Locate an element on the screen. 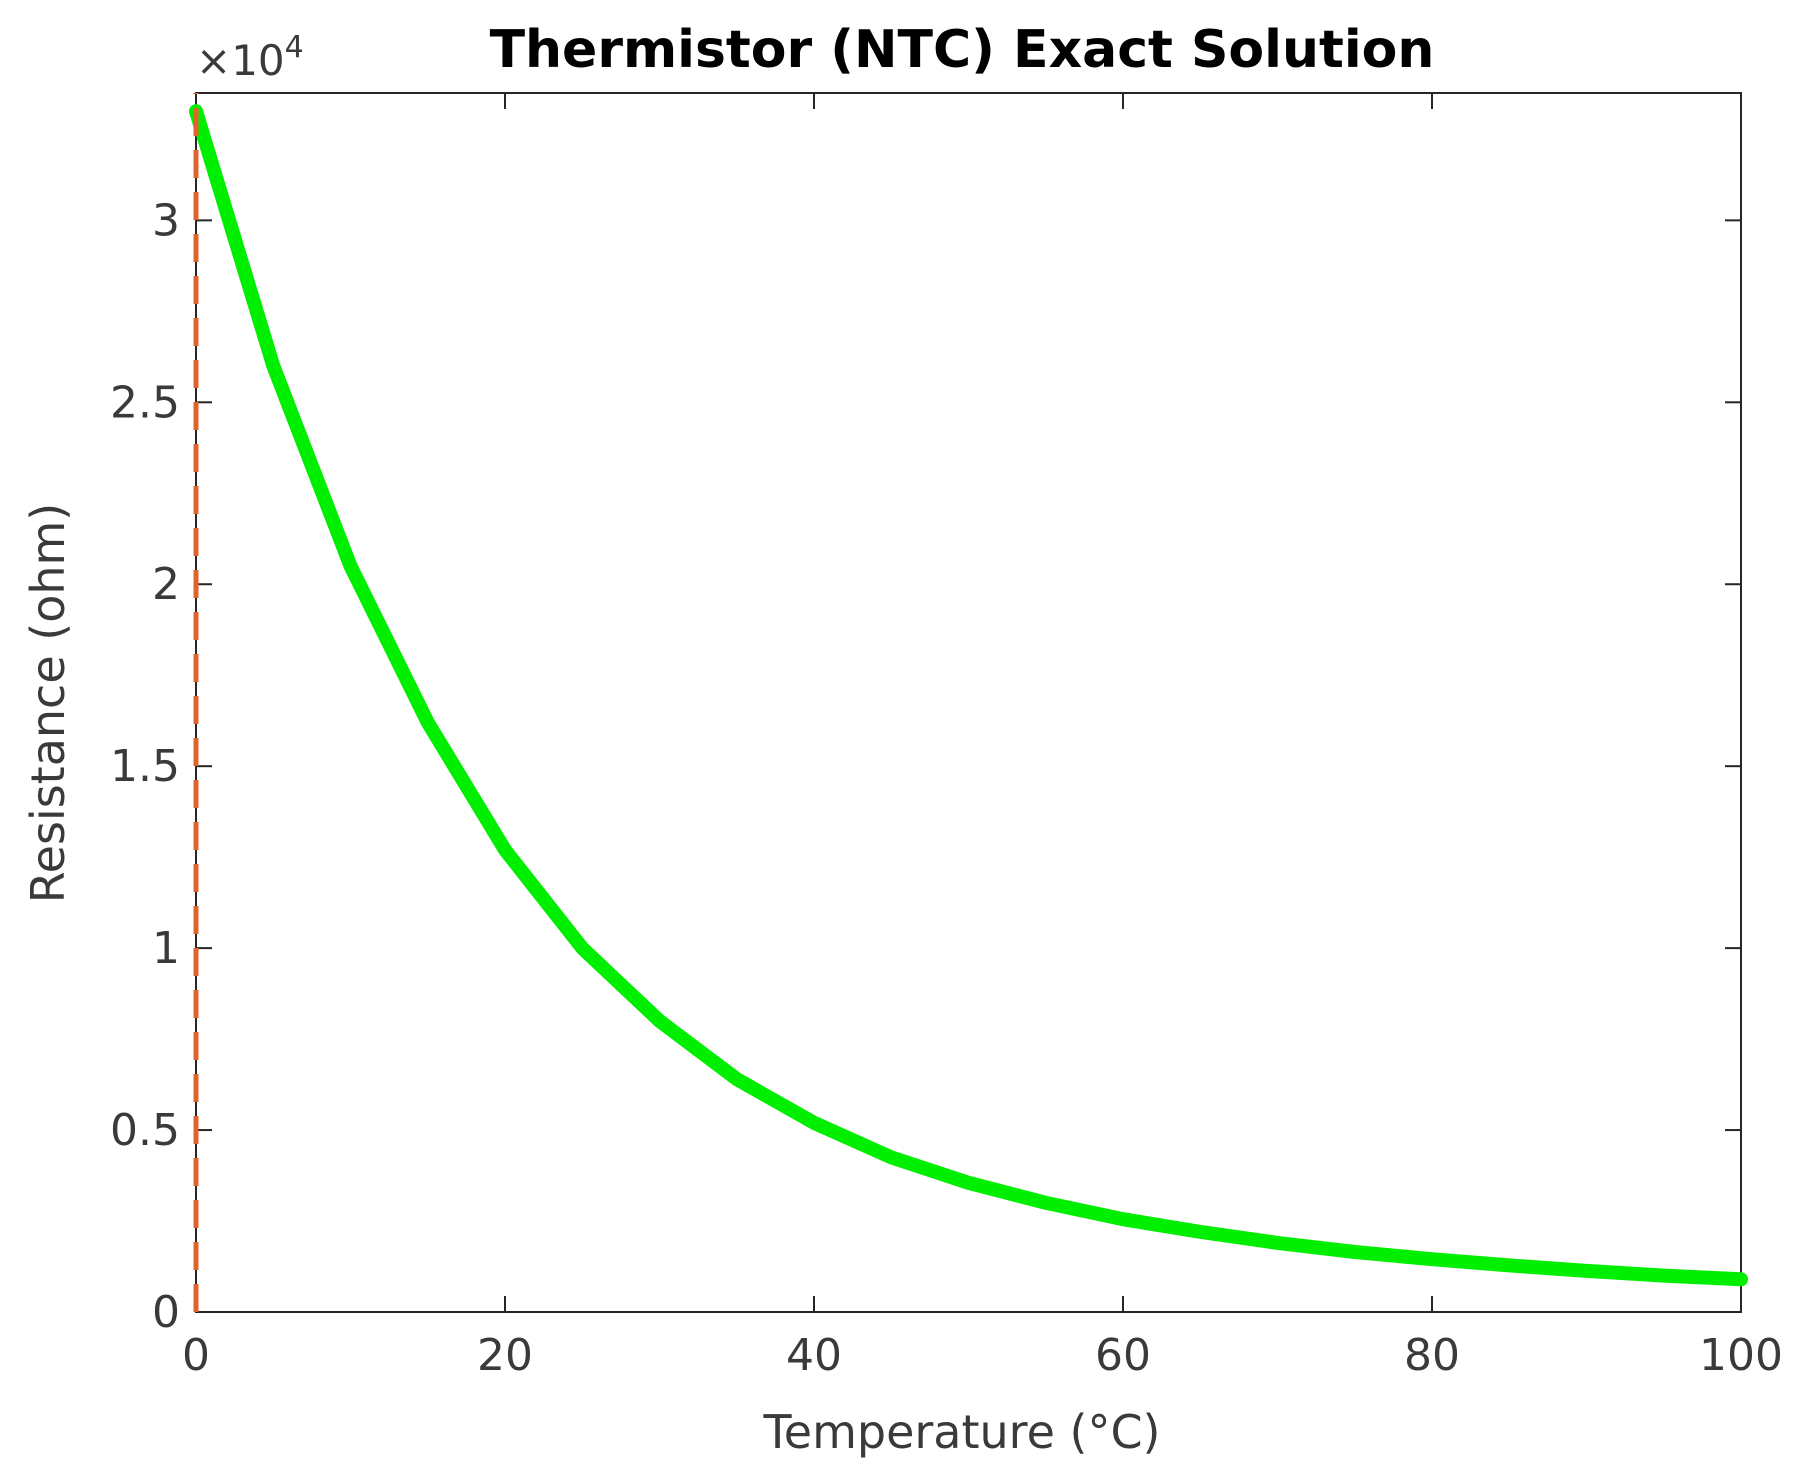 This screenshot has height=1463, width=1793. y-tick-label: 1 is located at coordinates (166, 948).